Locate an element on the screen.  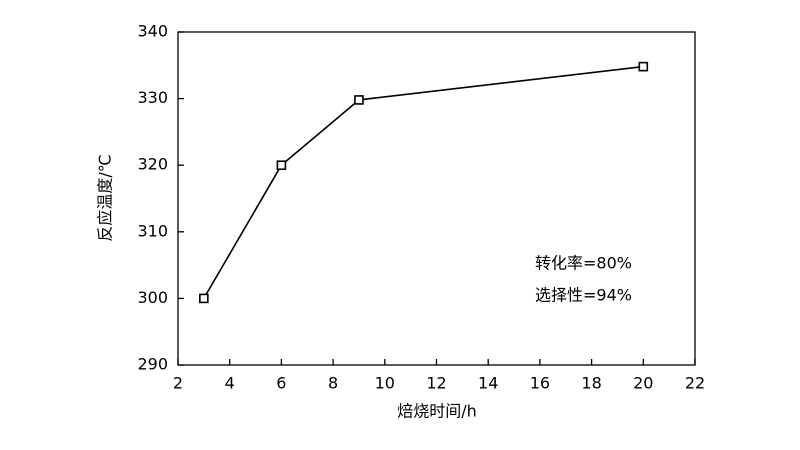
y-tick-label: 320 is located at coordinates (152, 164).